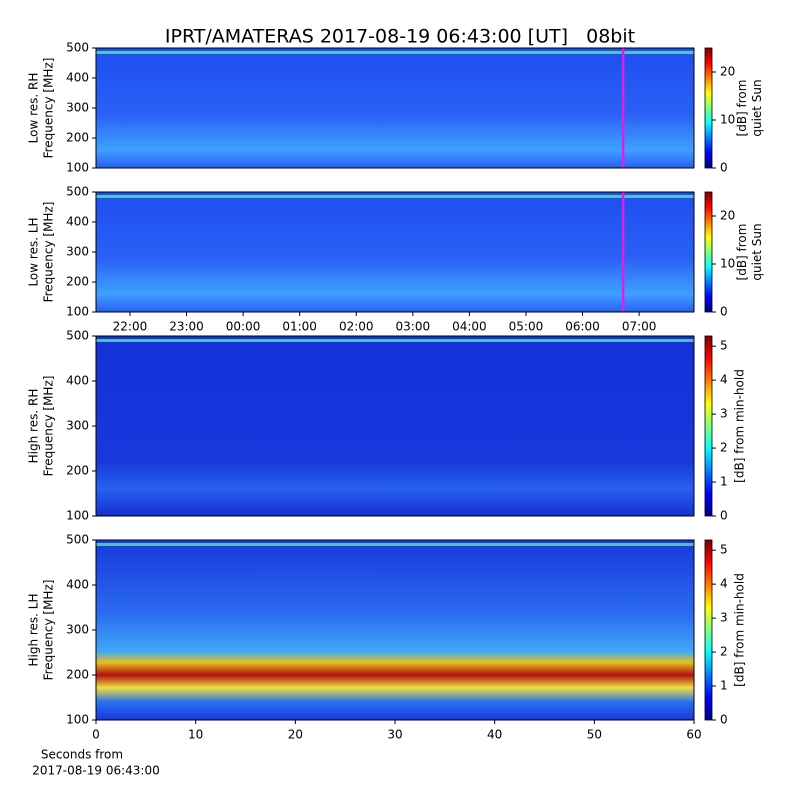  I want to click on x-tick-label: 23:00, so click(186, 327).